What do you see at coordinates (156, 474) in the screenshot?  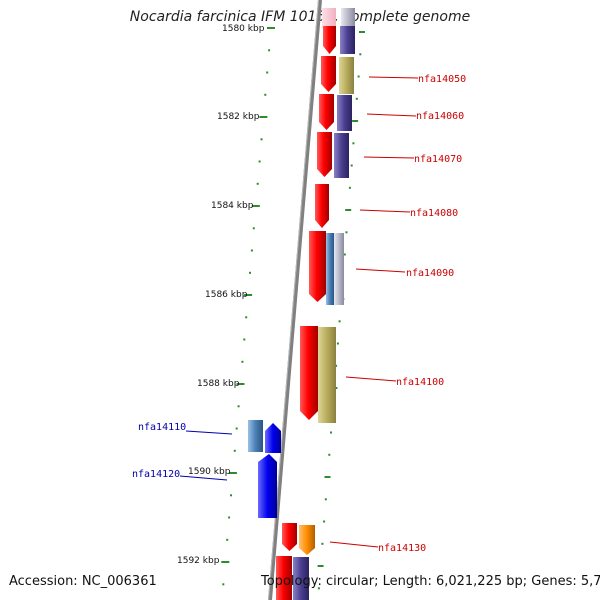 I see `gene-label: nfa14120` at bounding box center [156, 474].